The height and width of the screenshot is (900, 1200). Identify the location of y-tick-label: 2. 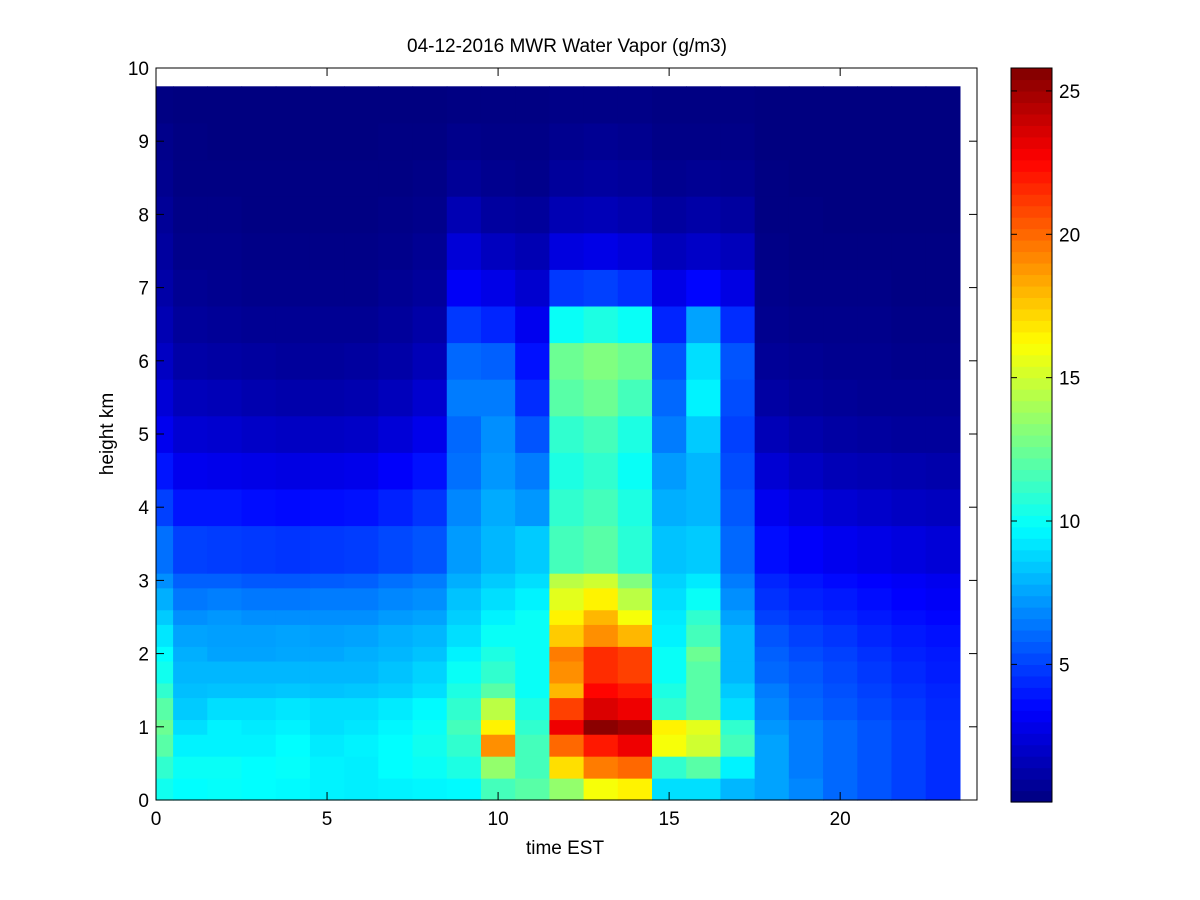
(143, 655).